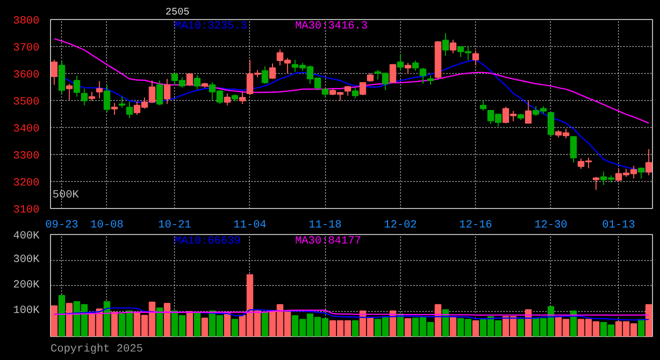  What do you see at coordinates (207, 242) in the screenshot?
I see `text: MA10:66639` at bounding box center [207, 242].